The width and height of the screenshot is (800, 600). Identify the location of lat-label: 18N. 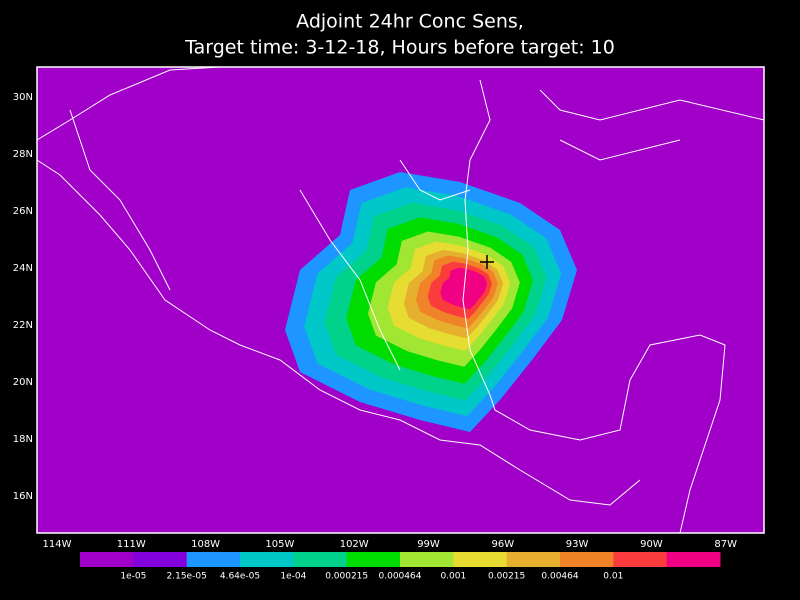
(23, 439).